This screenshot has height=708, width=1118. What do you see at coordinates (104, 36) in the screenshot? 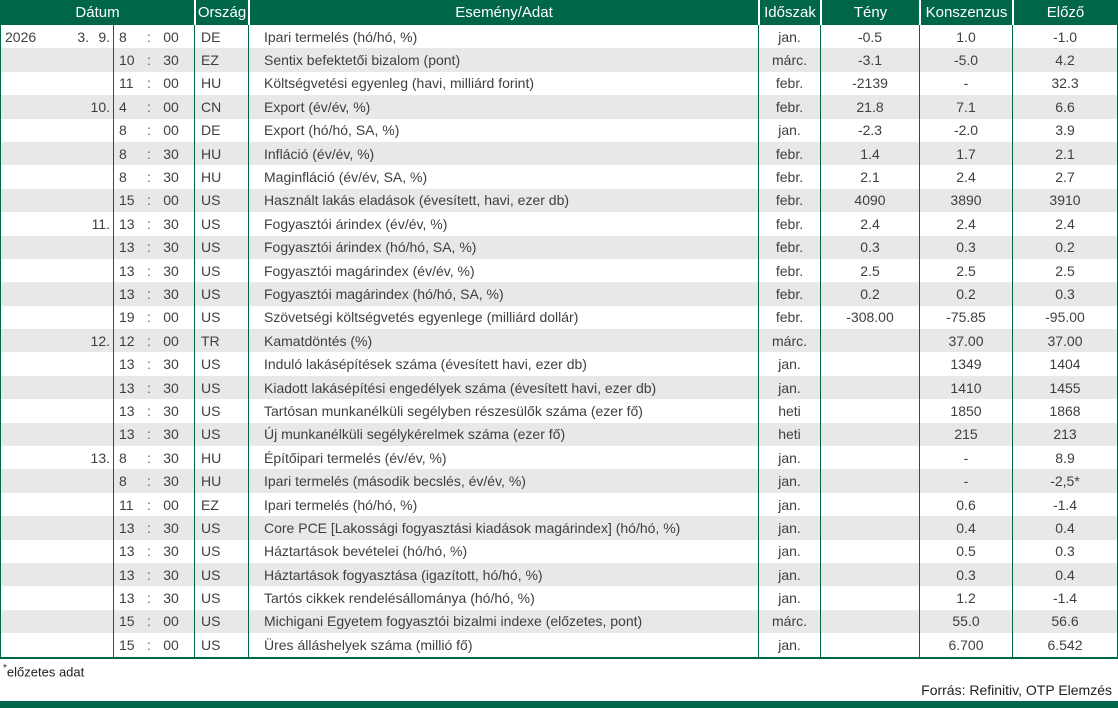
I see `cell-day: 9.` at bounding box center [104, 36].